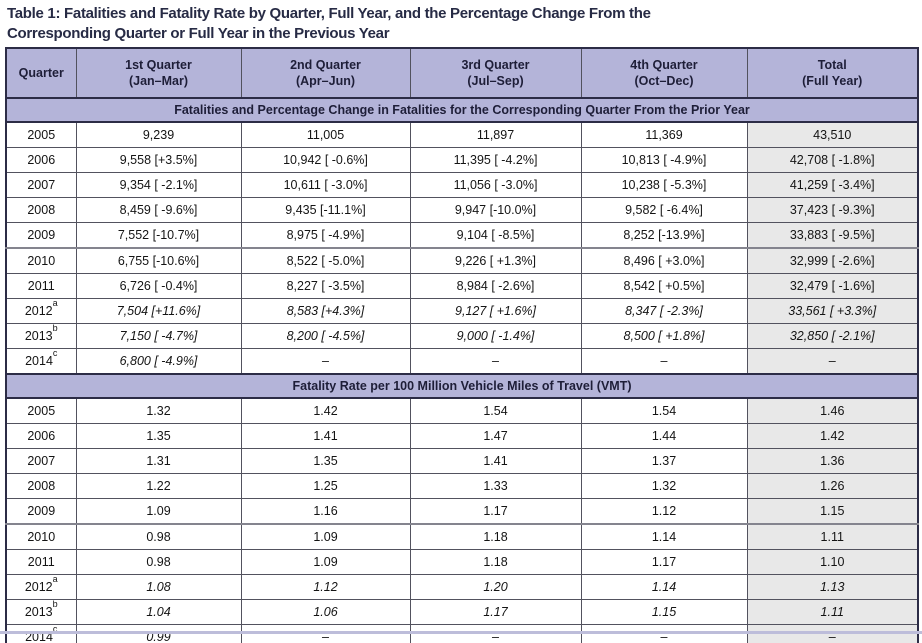 This screenshot has width=922, height=643. What do you see at coordinates (325, 286) in the screenshot?
I see `data-cell: 8,227 [ -3.5%]` at bounding box center [325, 286].